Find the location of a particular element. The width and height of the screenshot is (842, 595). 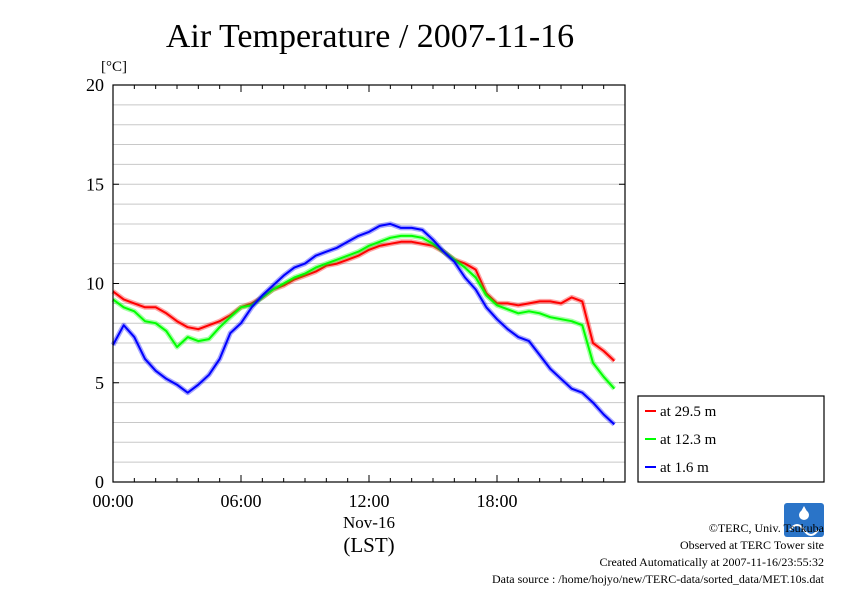

series-line is located at coordinates (363, 301).